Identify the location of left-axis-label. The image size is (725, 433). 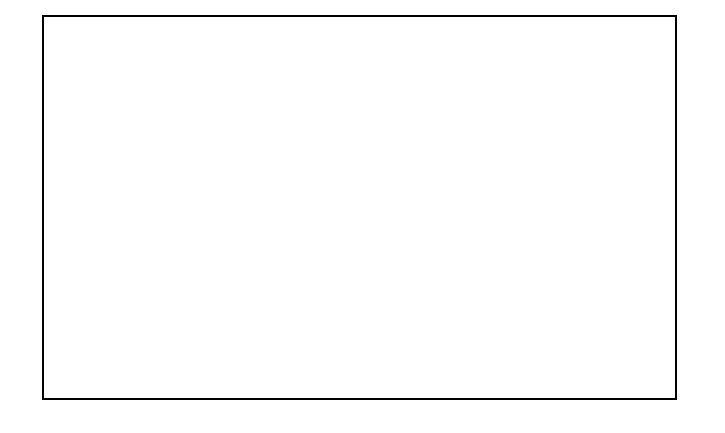
(15, 210).